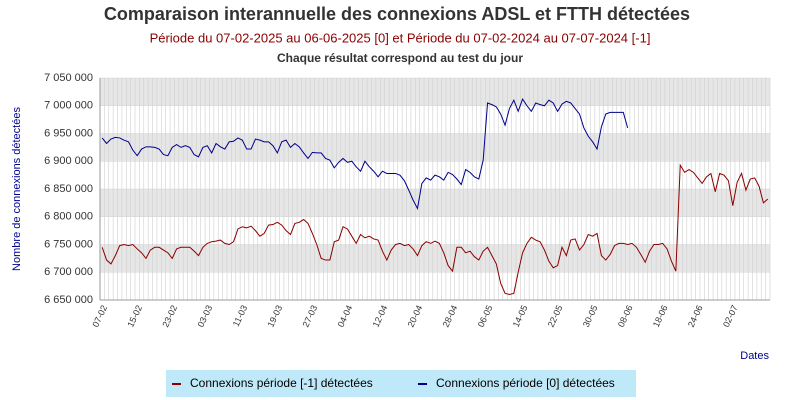  Describe the element at coordinates (281, 383) in the screenshot. I see `legend-label: Connexions période [-1] détectées` at that location.